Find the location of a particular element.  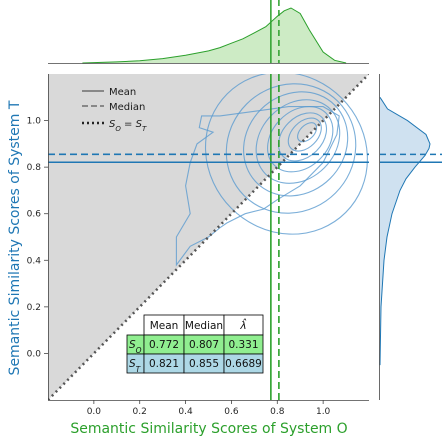

table-header-median: Median is located at coordinates (204, 326).